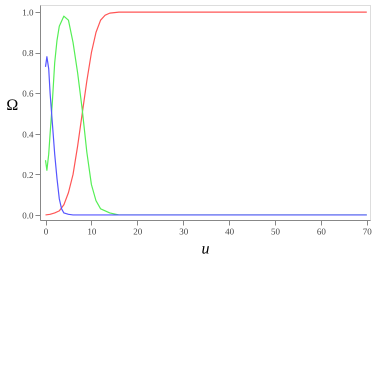 The height and width of the screenshot is (382, 382). What do you see at coordinates (184, 231) in the screenshot?
I see `x-tick-label: 30` at bounding box center [184, 231].